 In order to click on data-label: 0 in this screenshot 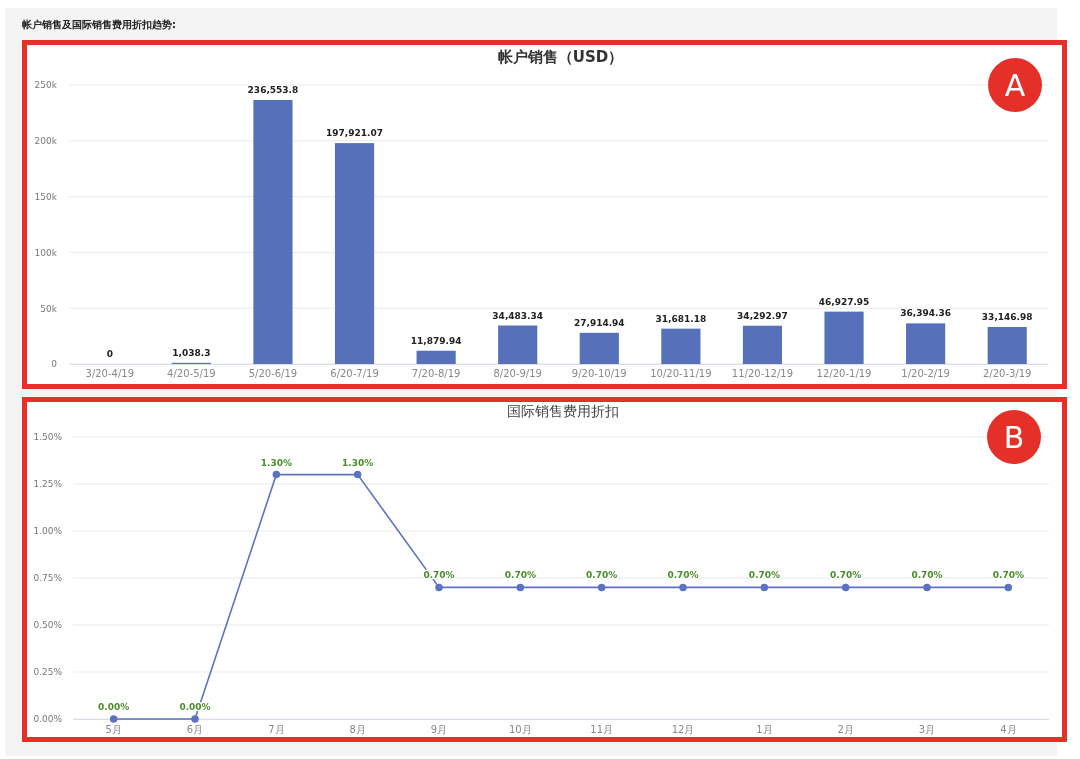, I will do `click(109, 354)`.